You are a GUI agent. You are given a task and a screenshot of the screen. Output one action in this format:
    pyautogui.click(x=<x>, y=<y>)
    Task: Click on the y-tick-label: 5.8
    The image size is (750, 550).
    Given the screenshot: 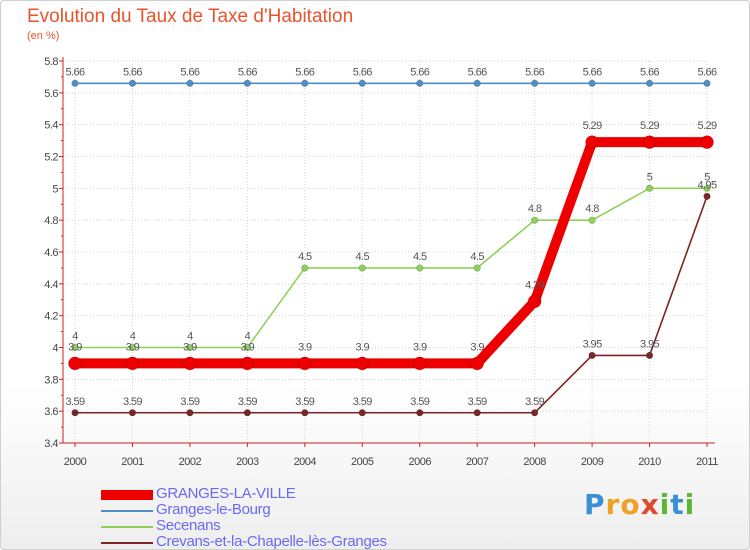 What is the action you would take?
    pyautogui.click(x=51, y=62)
    